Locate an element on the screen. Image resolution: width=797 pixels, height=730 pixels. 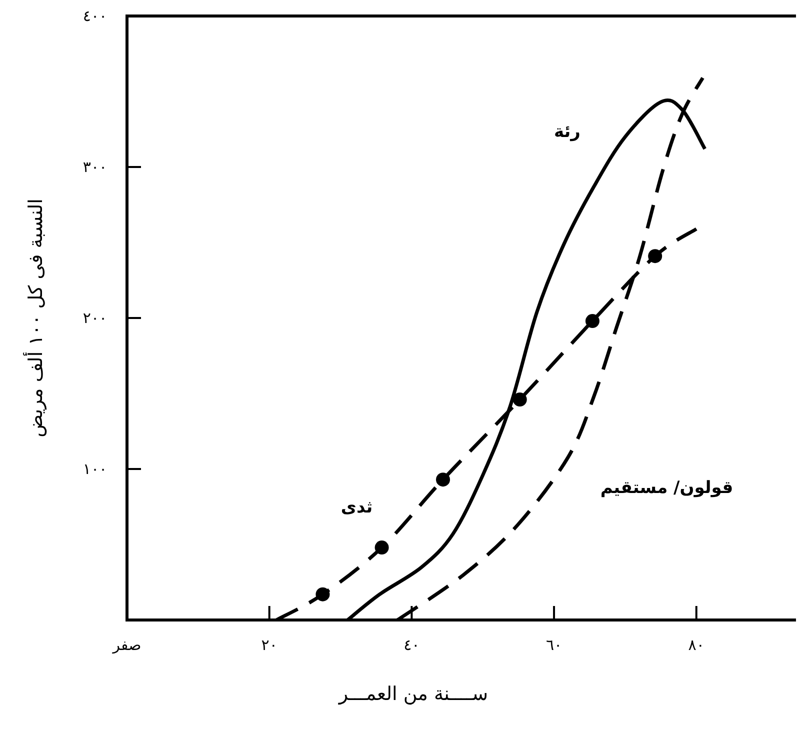
x-tick-label: ٢٠ is located at coordinates (269, 645).